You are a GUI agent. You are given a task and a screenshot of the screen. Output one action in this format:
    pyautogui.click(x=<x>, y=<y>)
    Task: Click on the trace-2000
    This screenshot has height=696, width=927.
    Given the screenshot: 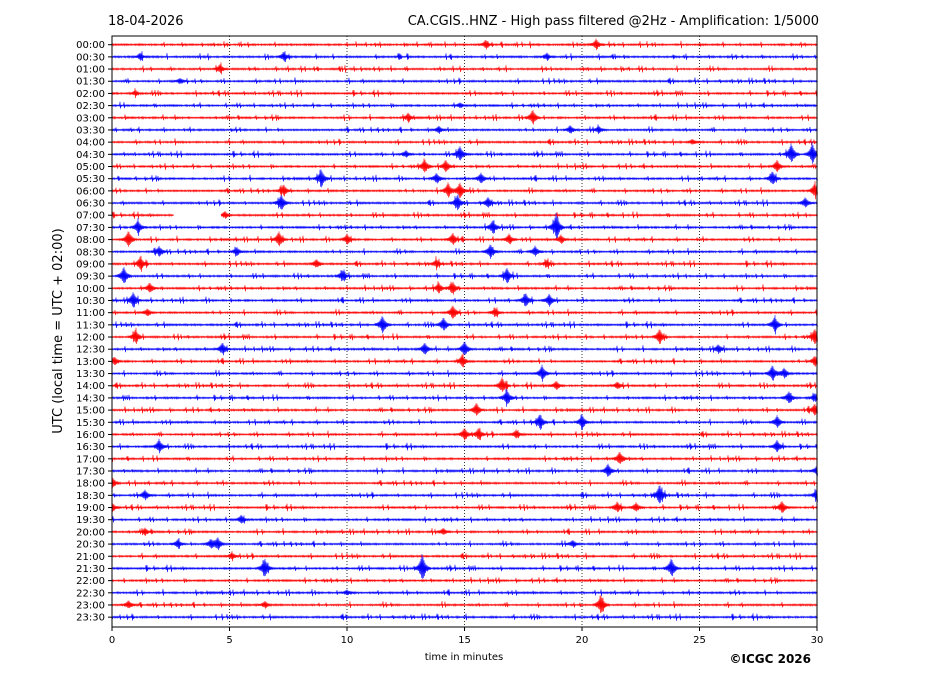 What is the action you would take?
    pyautogui.click(x=464, y=531)
    